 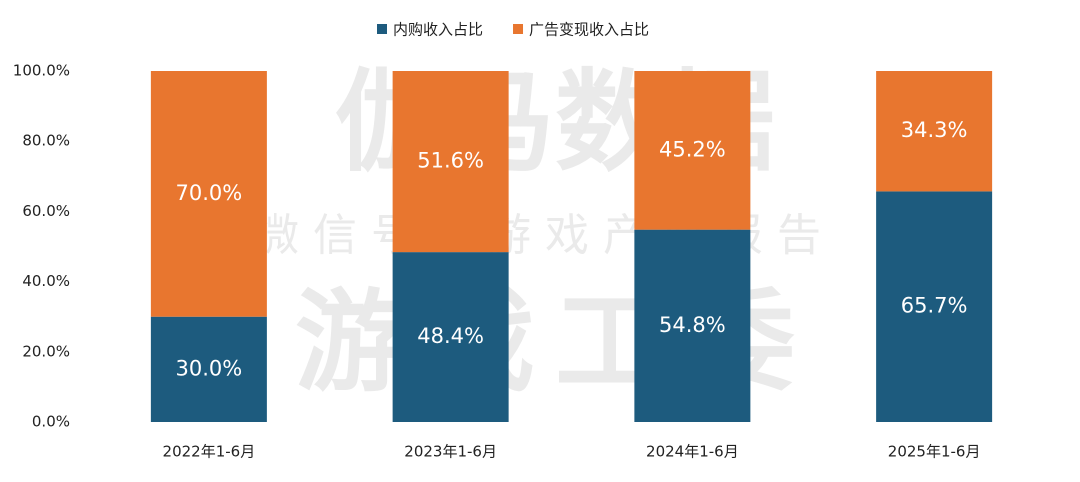 What do you see at coordinates (41, 71) in the screenshot?
I see `y-tick-label: 100.0%` at bounding box center [41, 71].